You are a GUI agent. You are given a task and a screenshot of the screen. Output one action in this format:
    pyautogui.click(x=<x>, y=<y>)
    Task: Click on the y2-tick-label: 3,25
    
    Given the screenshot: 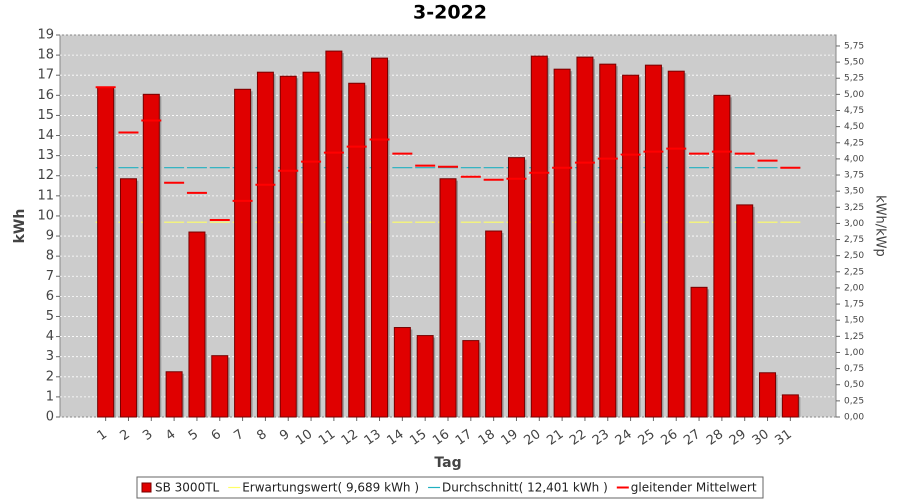 What is the action you would take?
    pyautogui.click(x=854, y=208)
    